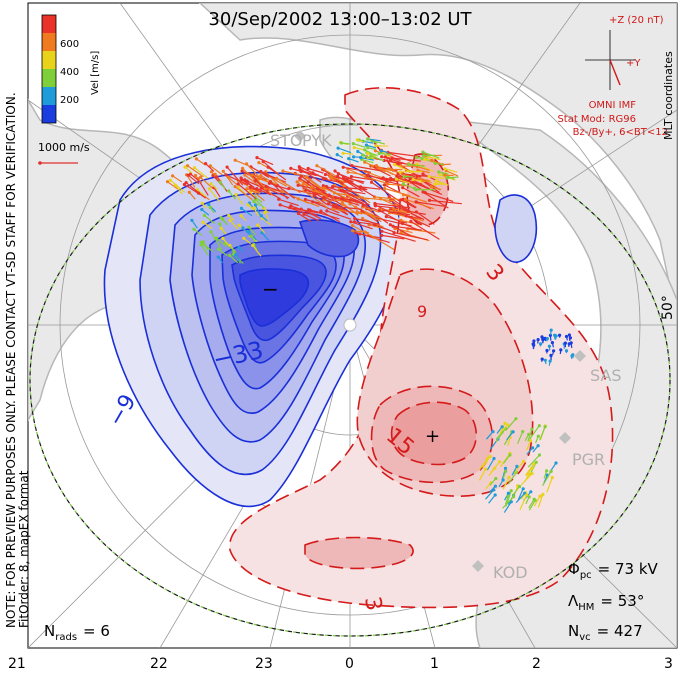 The height and width of the screenshot is (674, 680). I want to click on station-label-sas: SAS, so click(606, 375).